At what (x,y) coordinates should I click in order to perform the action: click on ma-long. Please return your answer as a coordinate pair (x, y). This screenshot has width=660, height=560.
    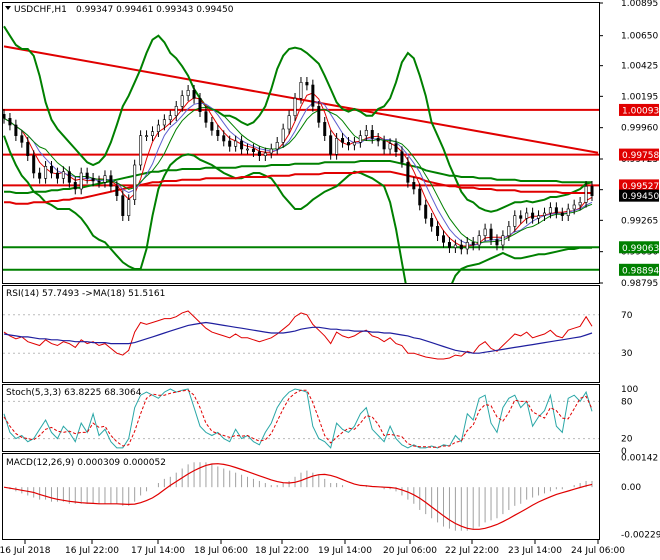
    Looking at the image, I should click on (298, 177).